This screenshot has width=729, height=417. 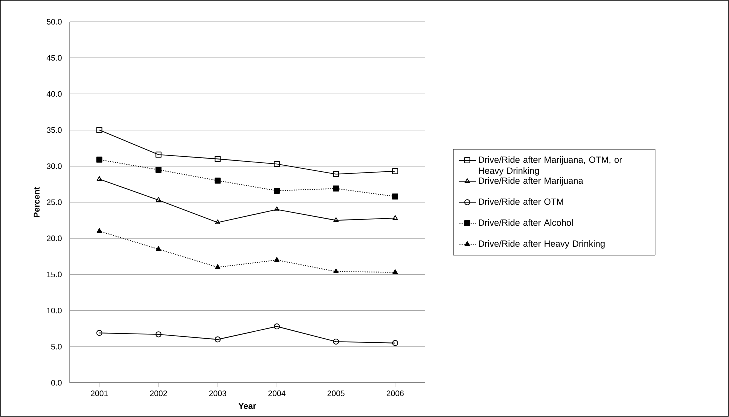 I want to click on legend-label: Drive/Ride after Marijuana, so click(x=531, y=182).